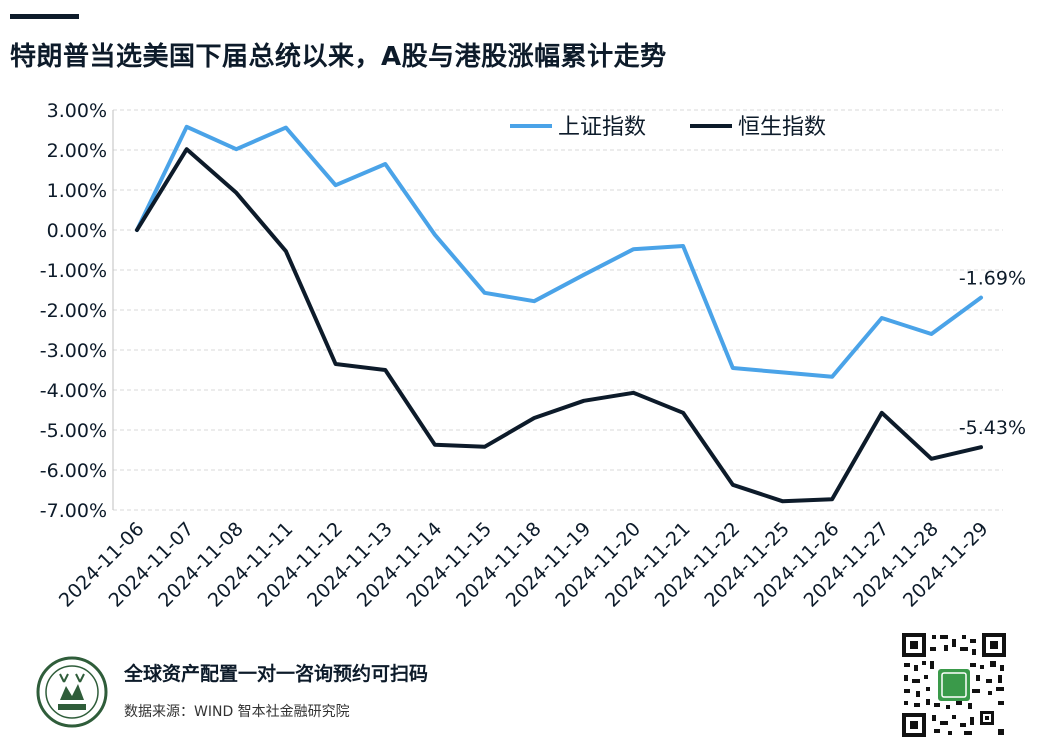  I want to click on legend-label: 上证指数, so click(602, 127).